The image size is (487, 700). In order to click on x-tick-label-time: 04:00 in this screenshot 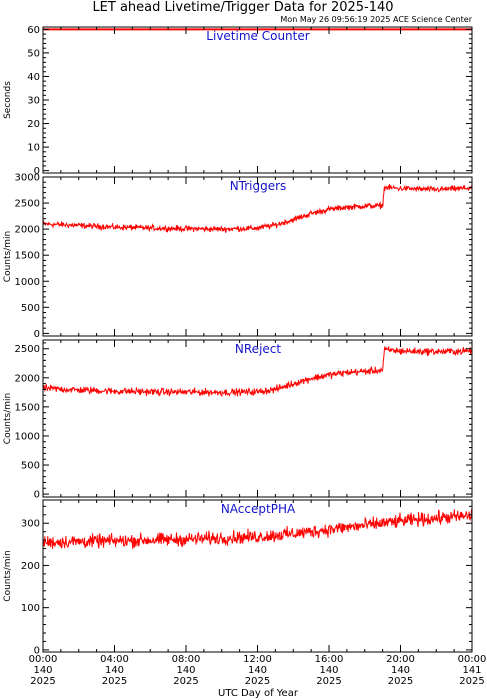, I will do `click(114, 659)`.